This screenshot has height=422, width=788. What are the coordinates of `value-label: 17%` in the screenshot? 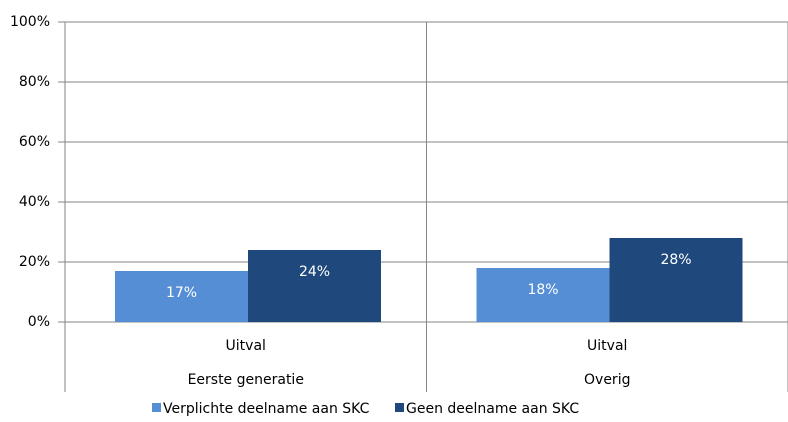 It's located at (181, 293).